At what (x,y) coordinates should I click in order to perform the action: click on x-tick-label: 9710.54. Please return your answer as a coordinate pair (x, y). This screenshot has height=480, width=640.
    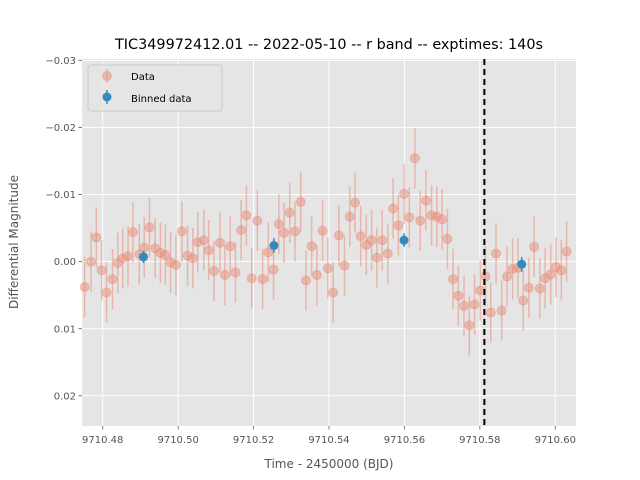
    Looking at the image, I should click on (328, 440).